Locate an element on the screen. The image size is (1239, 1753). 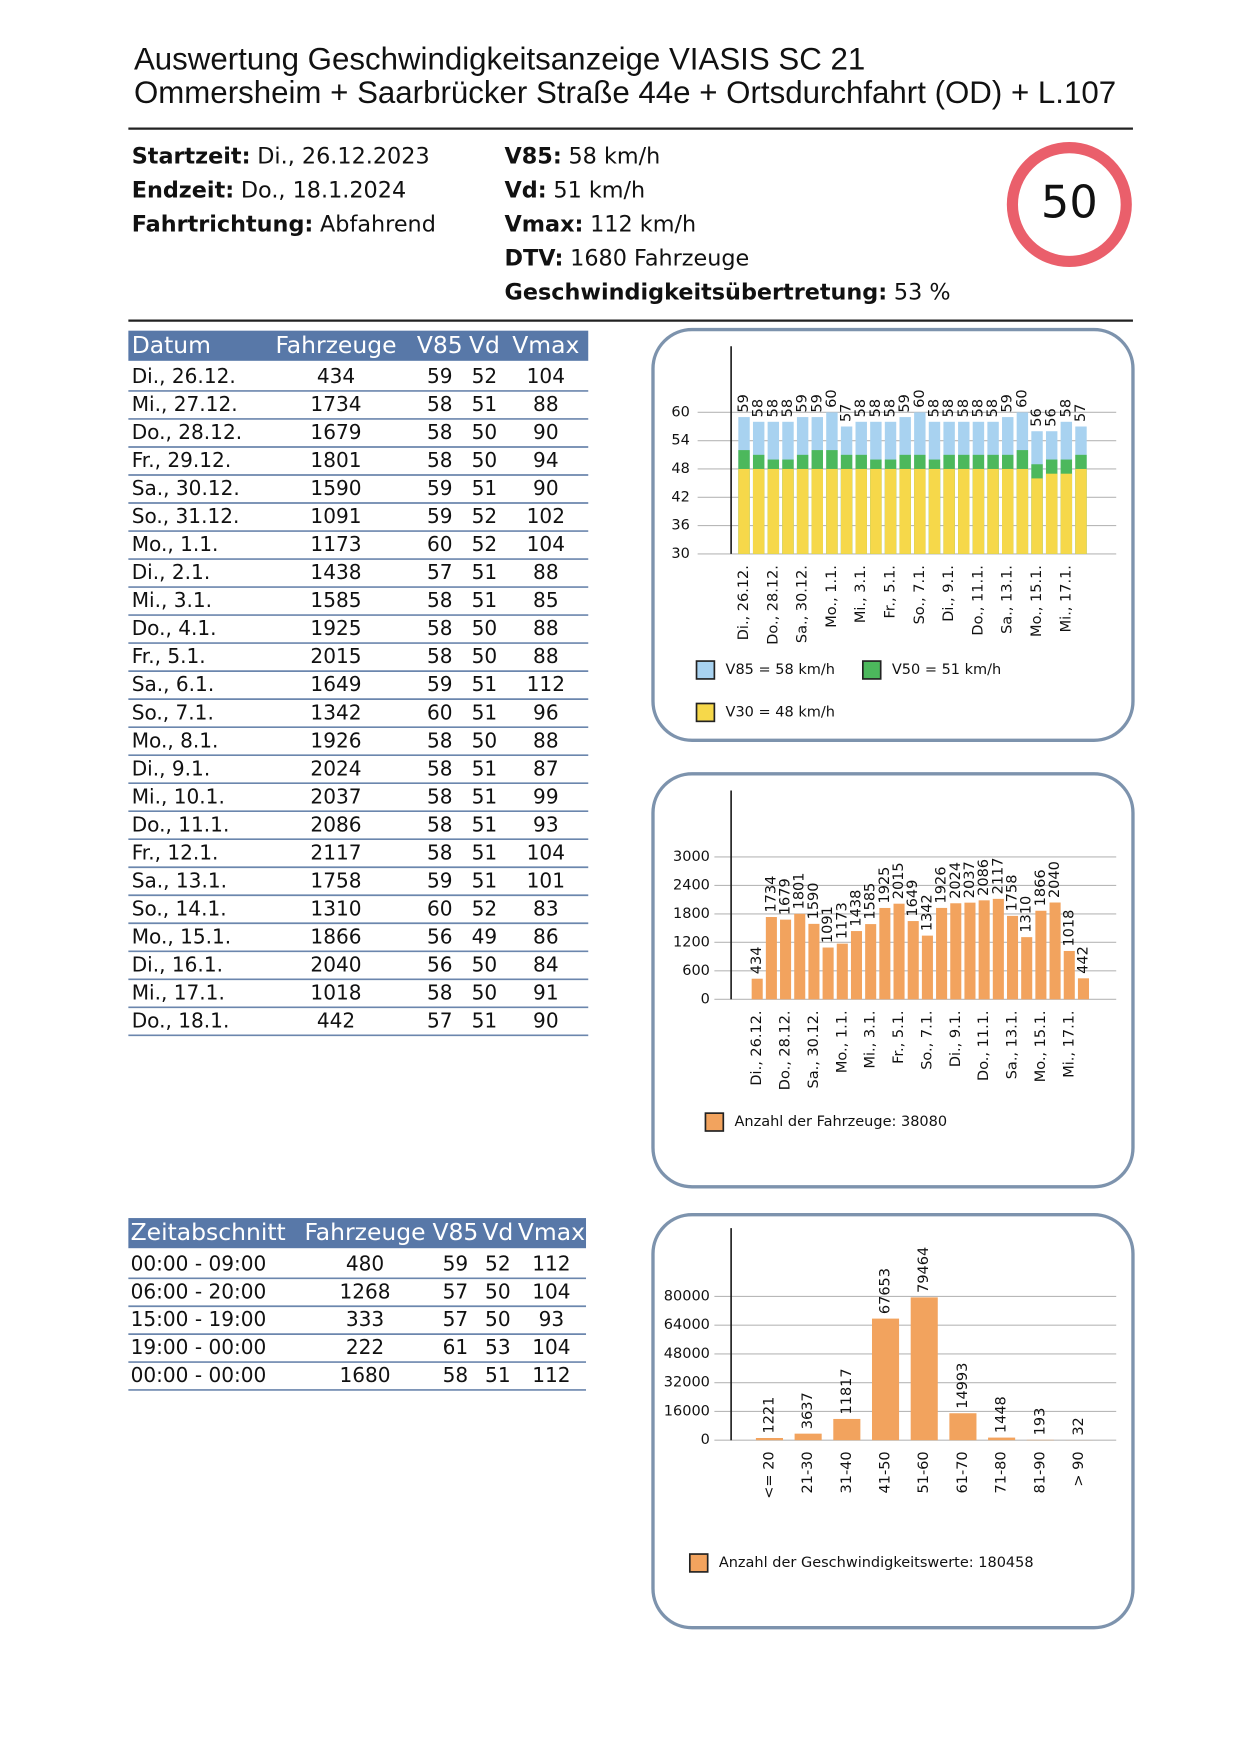
summary-value: Di., 26.12.2023 is located at coordinates (343, 156).